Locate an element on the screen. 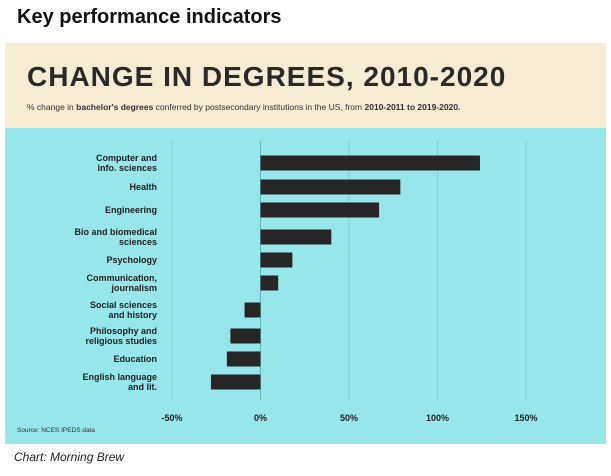 The height and width of the screenshot is (476, 611). category-label: sciences is located at coordinates (138, 242).